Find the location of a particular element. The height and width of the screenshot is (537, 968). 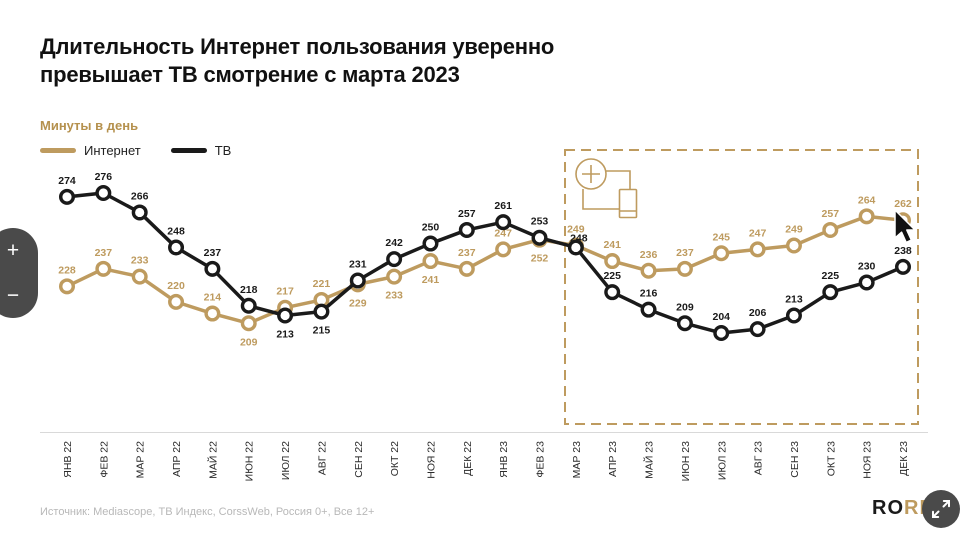

point-value-label: 257 is located at coordinates (831, 214).